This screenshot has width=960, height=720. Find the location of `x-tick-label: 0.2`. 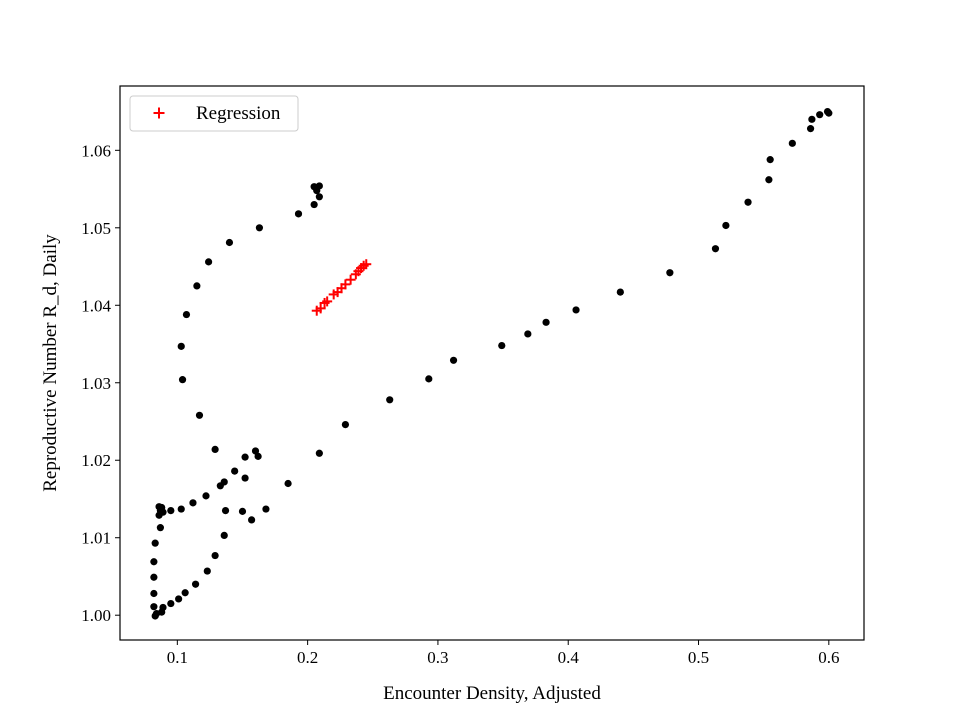

x-tick-label: 0.2 is located at coordinates (307, 657).